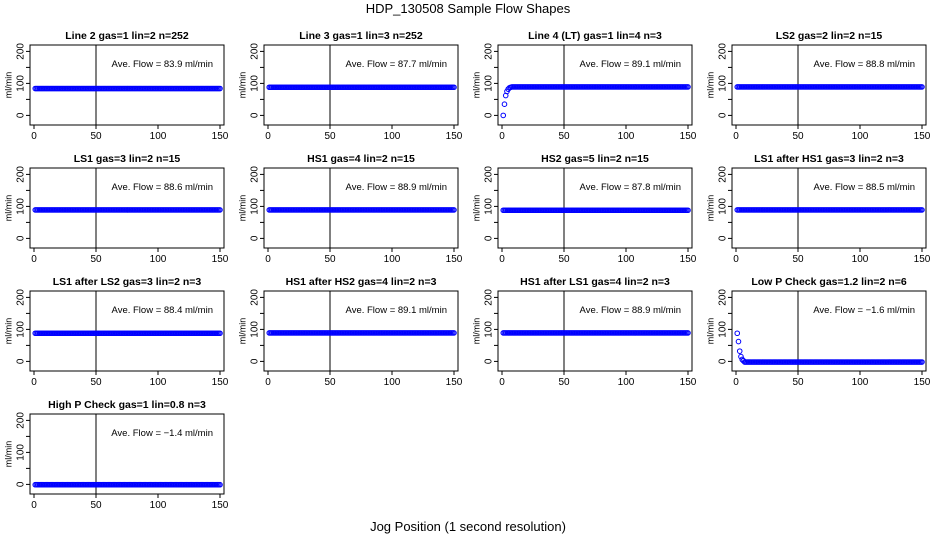 Image resolution: width=936 pixels, height=540 pixels. I want to click on panel-title: LS1 gas=3 lin=2 n=15, so click(127, 159).